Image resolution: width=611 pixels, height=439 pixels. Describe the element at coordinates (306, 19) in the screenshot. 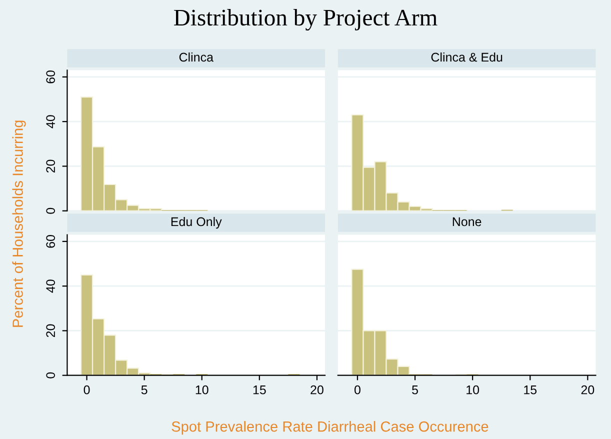

I see `text: Distribution by Project Arm` at that location.